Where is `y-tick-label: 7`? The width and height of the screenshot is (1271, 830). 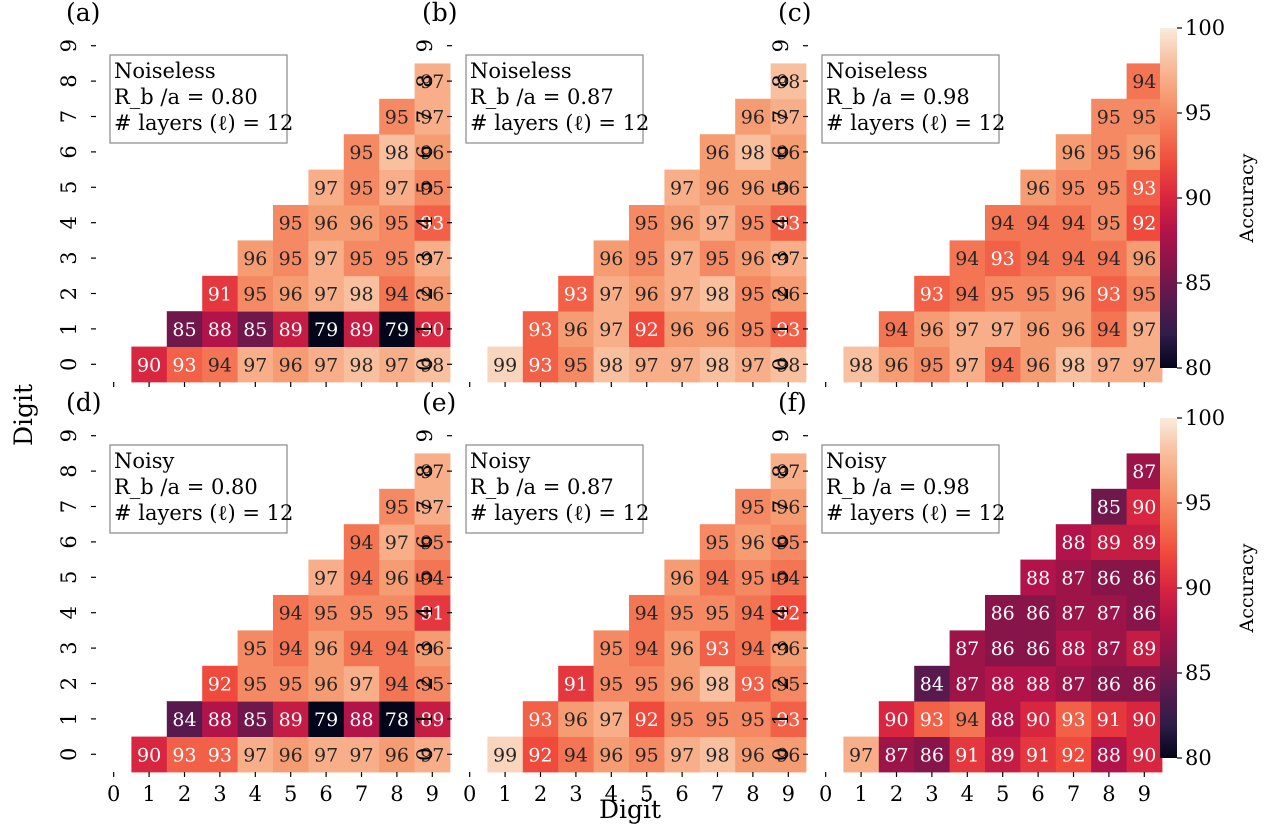 y-tick-label: 7 is located at coordinates (69, 506).